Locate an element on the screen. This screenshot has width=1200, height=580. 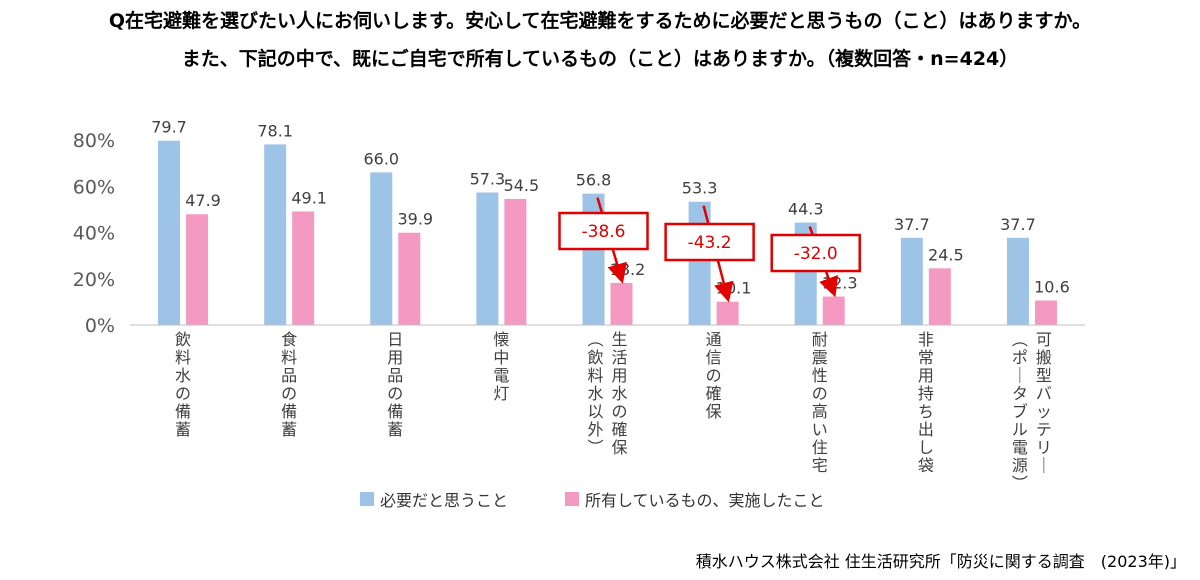
category-label: 食料品の備蓄 is located at coordinates (289, 384).